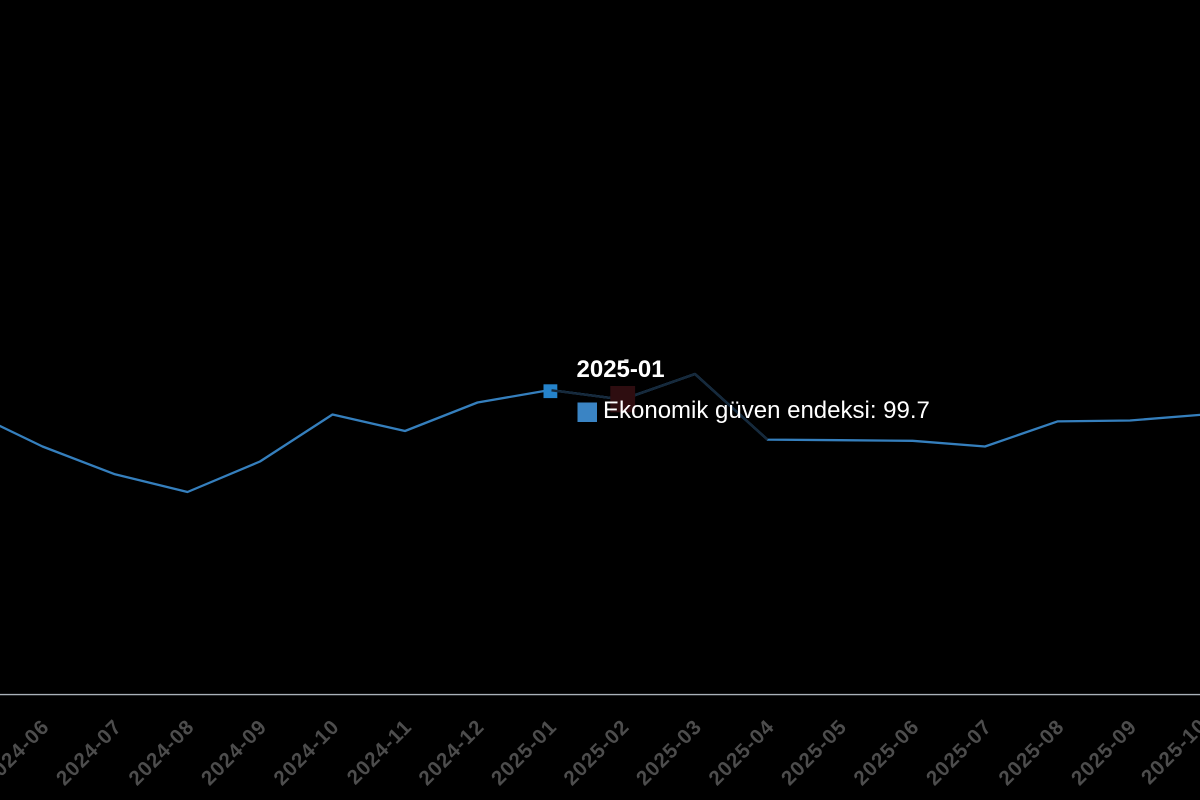  Describe the element at coordinates (621, 369) in the screenshot. I see `svg-text: 2025-01` at that location.